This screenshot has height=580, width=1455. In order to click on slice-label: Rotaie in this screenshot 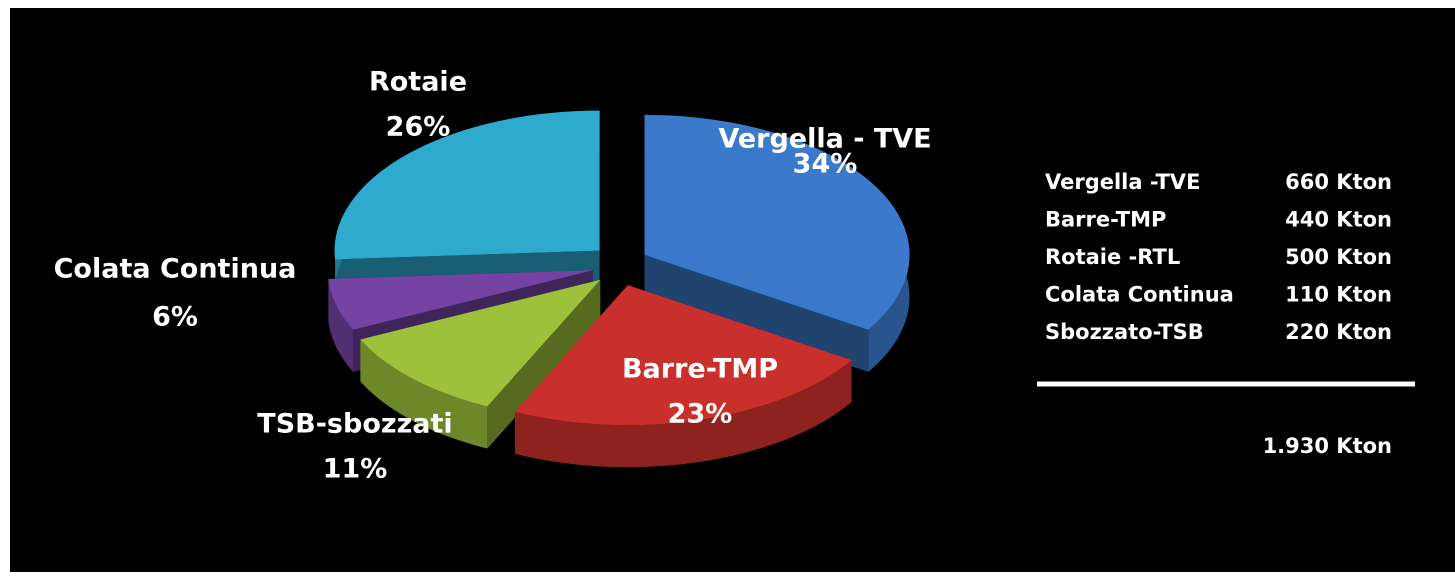, I will do `click(418, 82)`.